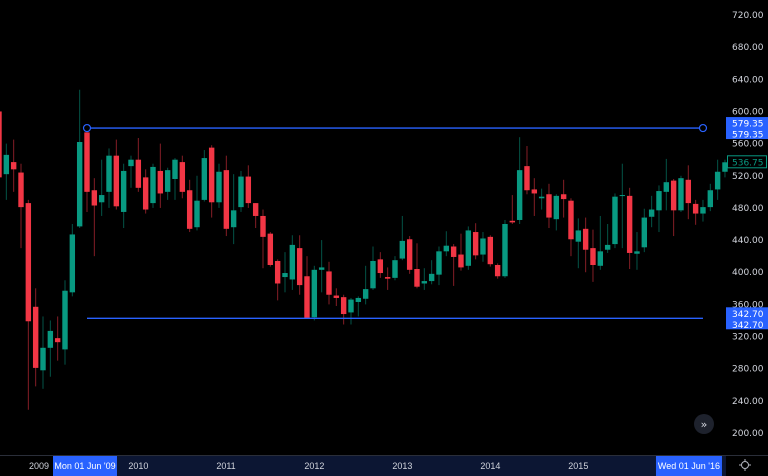  What do you see at coordinates (748, 48) in the screenshot?
I see `price-tick-label: 680.00` at bounding box center [748, 48].